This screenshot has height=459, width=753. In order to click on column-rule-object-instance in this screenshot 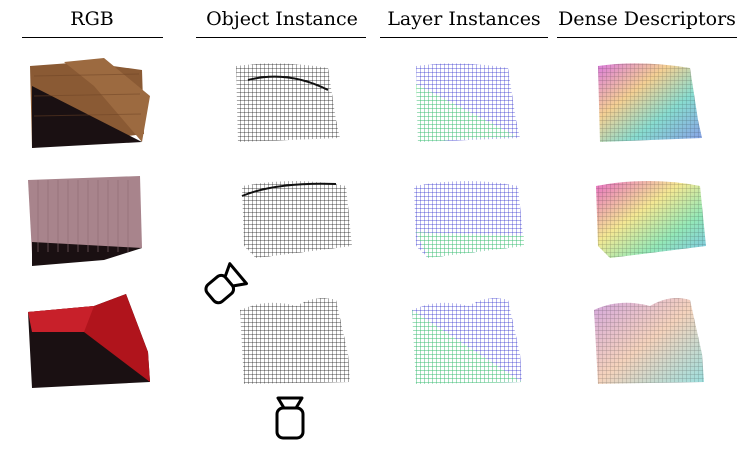, I will do `click(281, 37)`.